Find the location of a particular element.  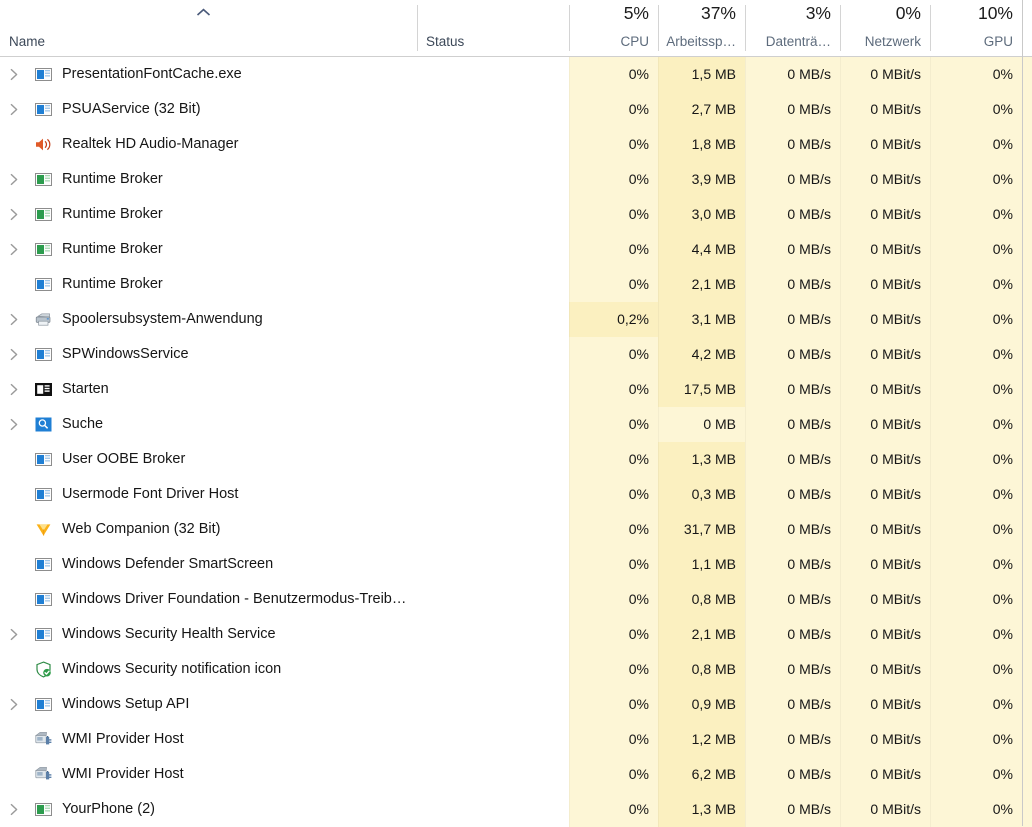

table-row: Suche 0% 0 MB 0 MB/s 0 MBit/s 0% is located at coordinates (516, 424).